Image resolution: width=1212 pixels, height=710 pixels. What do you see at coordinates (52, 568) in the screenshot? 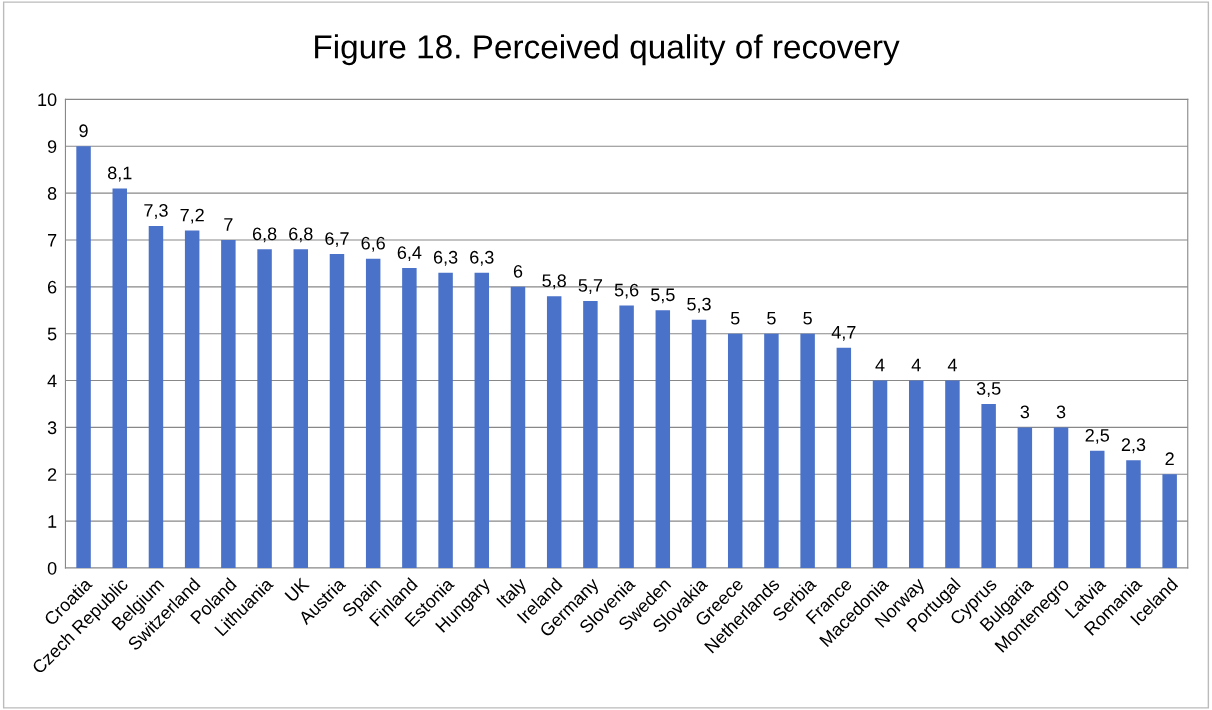
I see `y-tick-label: 0` at bounding box center [52, 568].